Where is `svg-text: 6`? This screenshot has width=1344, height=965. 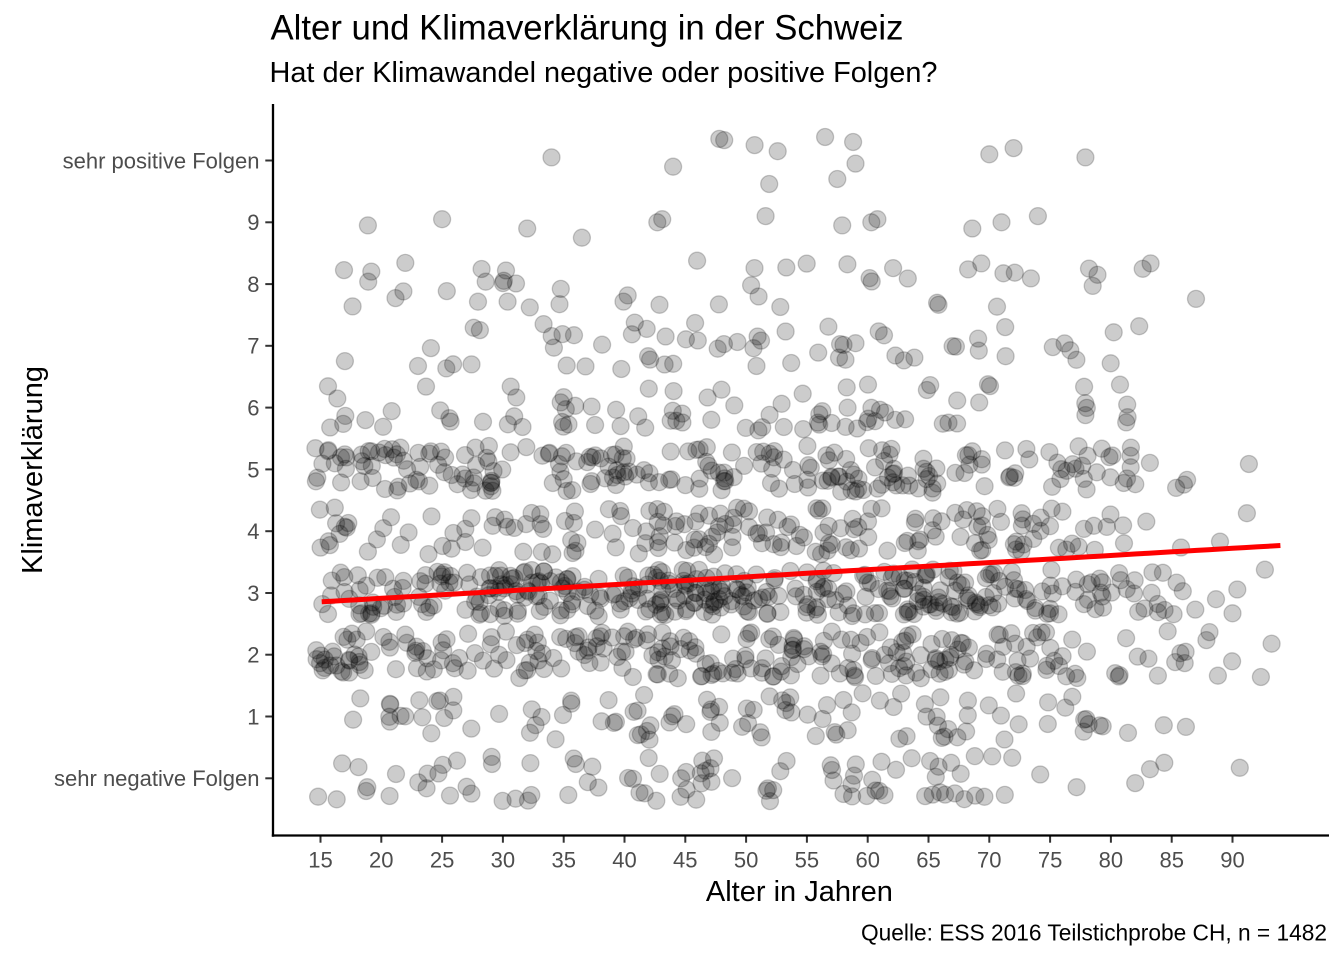
svg-text: 6 is located at coordinates (253, 408).